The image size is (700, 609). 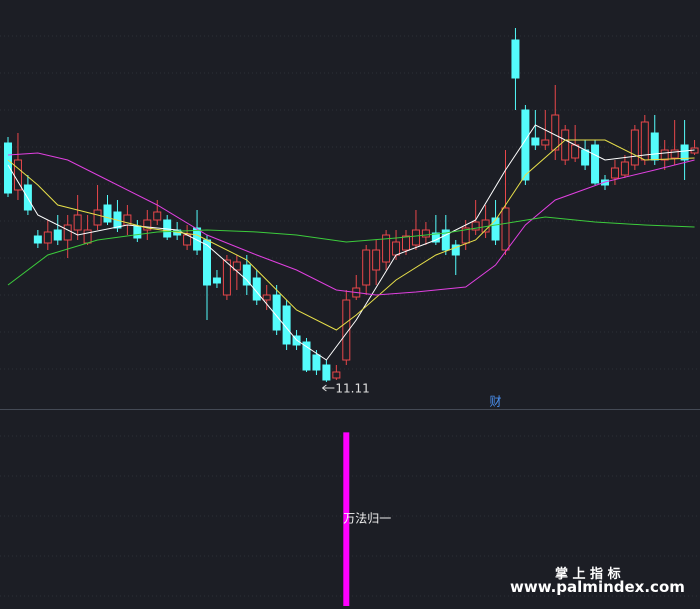 What do you see at coordinates (351, 251) in the screenshot?
I see `moving-average-line` at bounding box center [351, 251].